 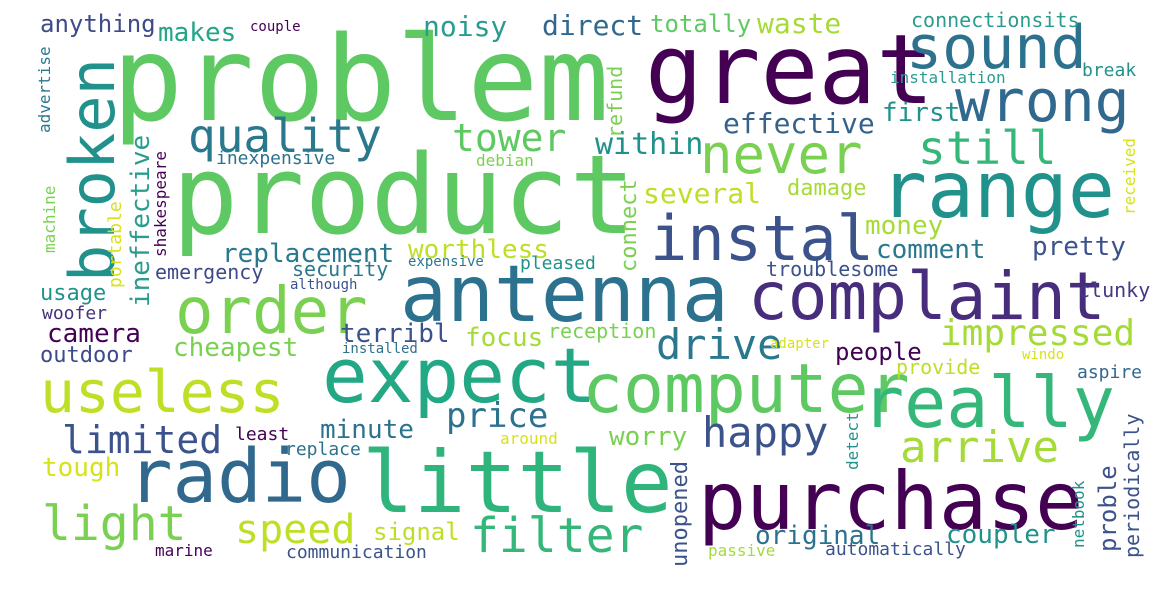 I want to click on word-still: still, so click(x=987, y=148).